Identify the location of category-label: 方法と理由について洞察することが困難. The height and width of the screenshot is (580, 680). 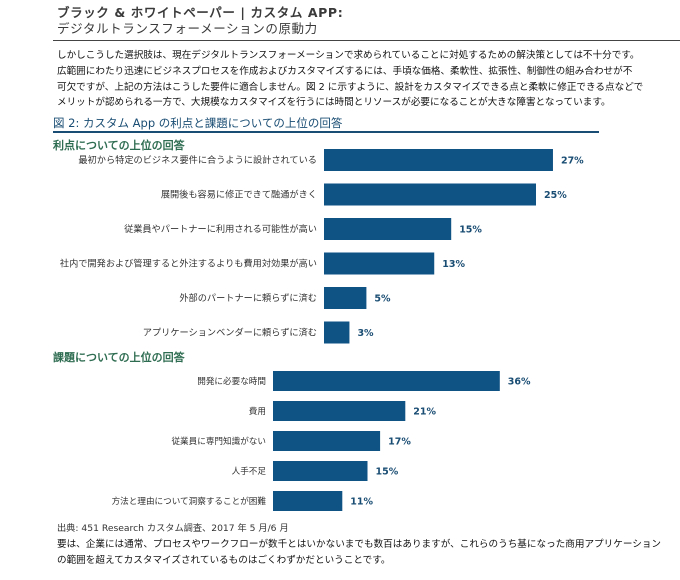
(189, 501).